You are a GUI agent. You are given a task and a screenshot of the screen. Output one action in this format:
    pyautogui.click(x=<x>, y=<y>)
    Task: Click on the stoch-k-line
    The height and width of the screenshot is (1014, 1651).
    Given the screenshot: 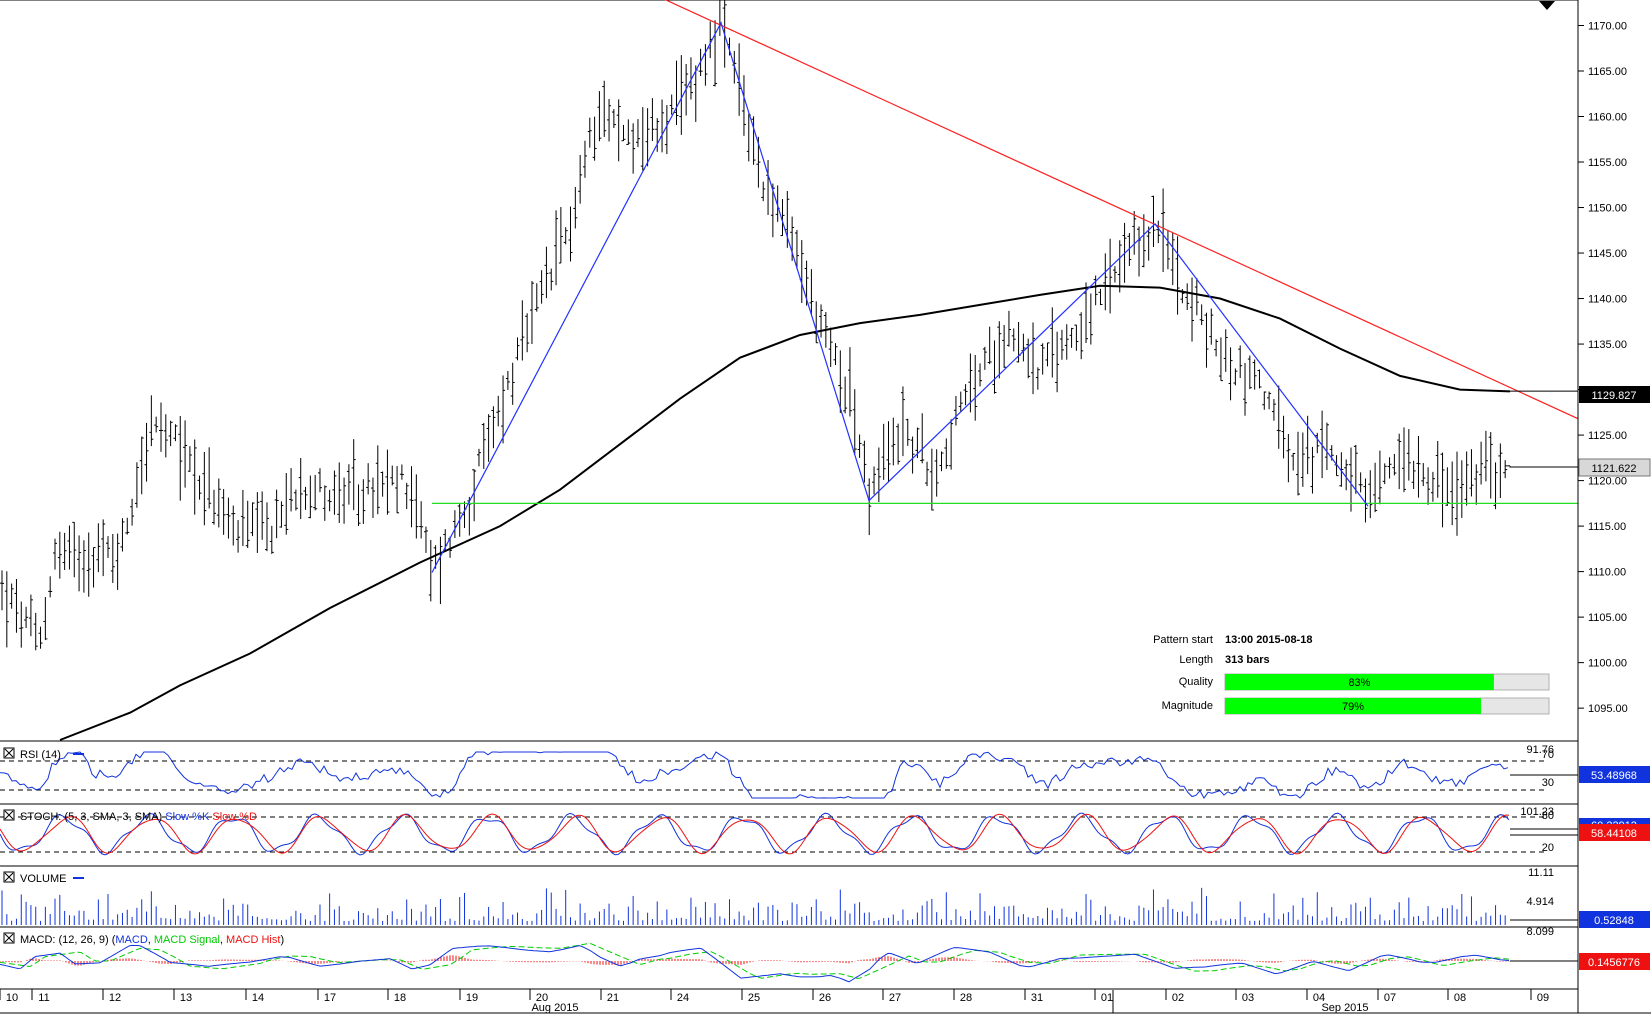 What is the action you would take?
    pyautogui.click(x=755, y=834)
    